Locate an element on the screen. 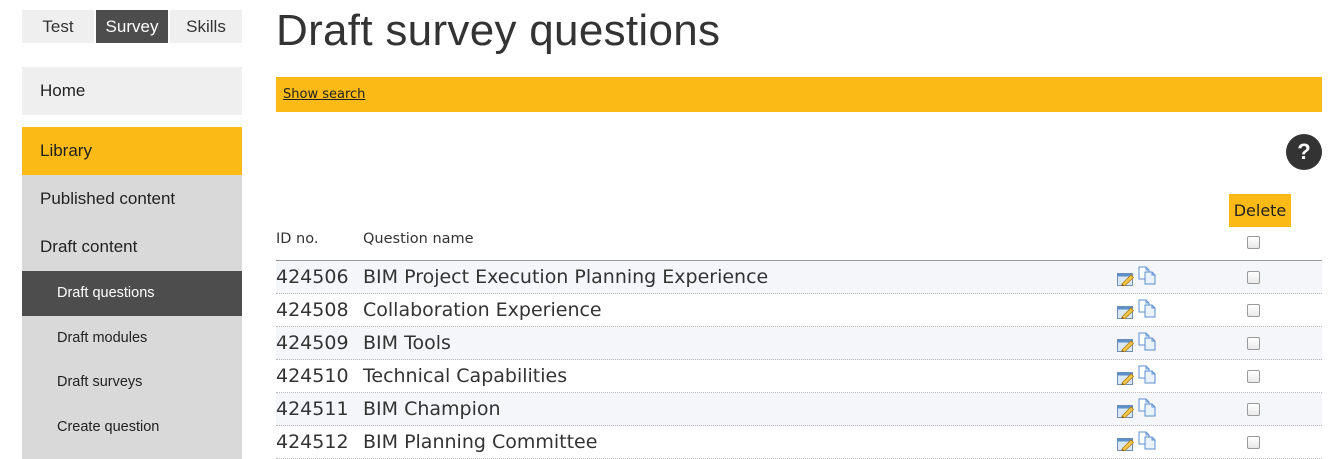 This screenshot has width=1340, height=459. sidebar-item-draft-surveys: Draft surveys is located at coordinates (100, 382).